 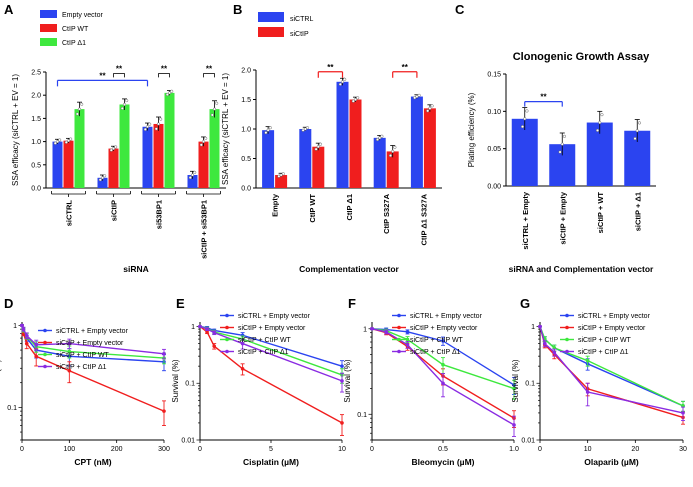 I want to click on legend-label: siCTRL + Empty vector, so click(x=274, y=316).